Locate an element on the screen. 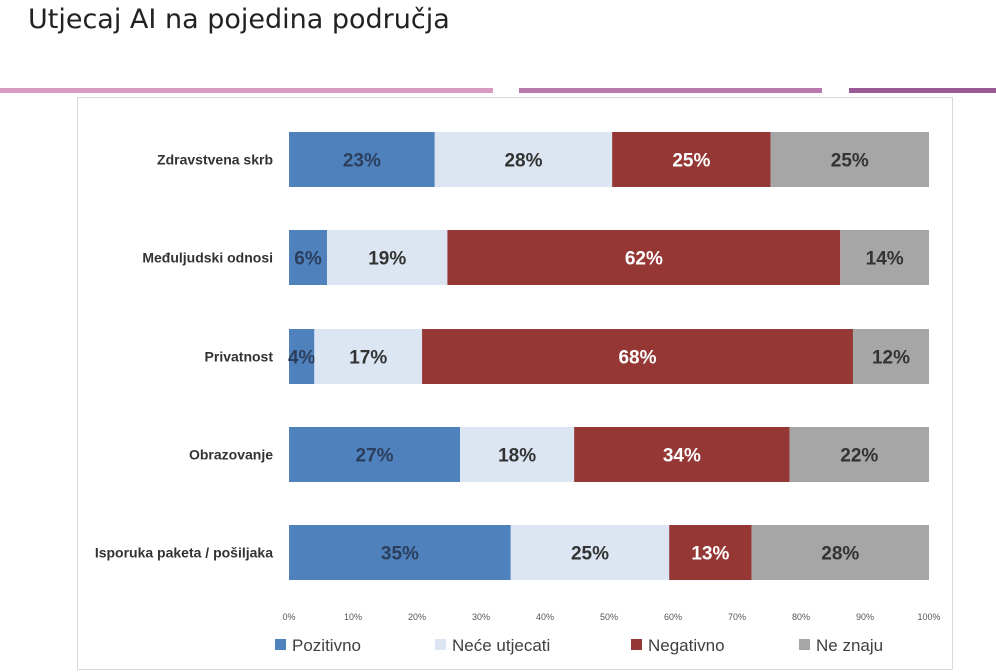  slide-title: Utjecaj AI na pojedina područja is located at coordinates (239, 19).